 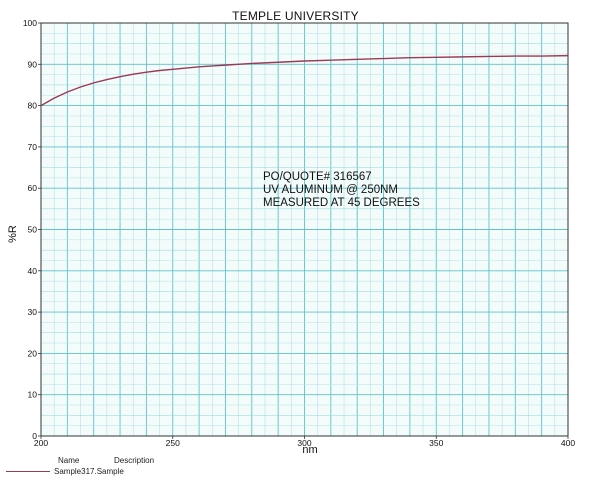 I want to click on series, so click(x=304, y=80).